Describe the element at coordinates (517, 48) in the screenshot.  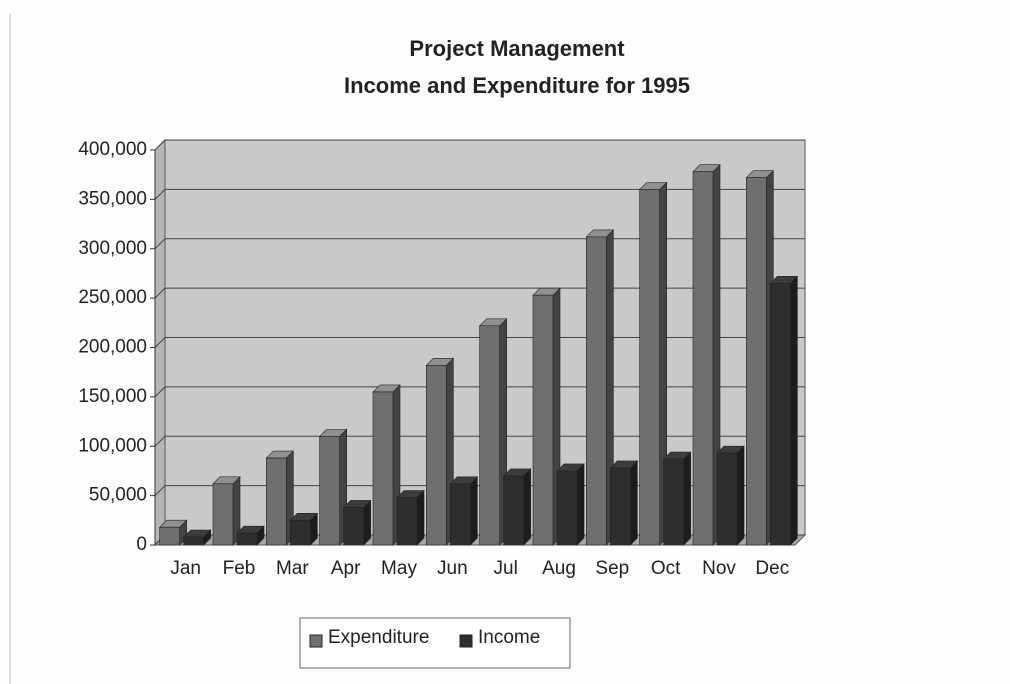
I see `chart-title: Project Management` at that location.